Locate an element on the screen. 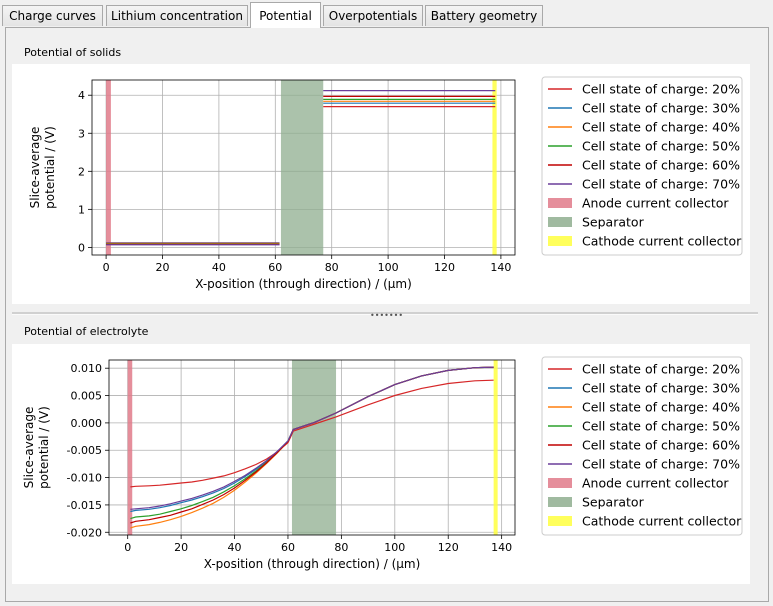 Image resolution: width=773 pixels, height=606 pixels. tab-label: Overpotentials is located at coordinates (373, 16).